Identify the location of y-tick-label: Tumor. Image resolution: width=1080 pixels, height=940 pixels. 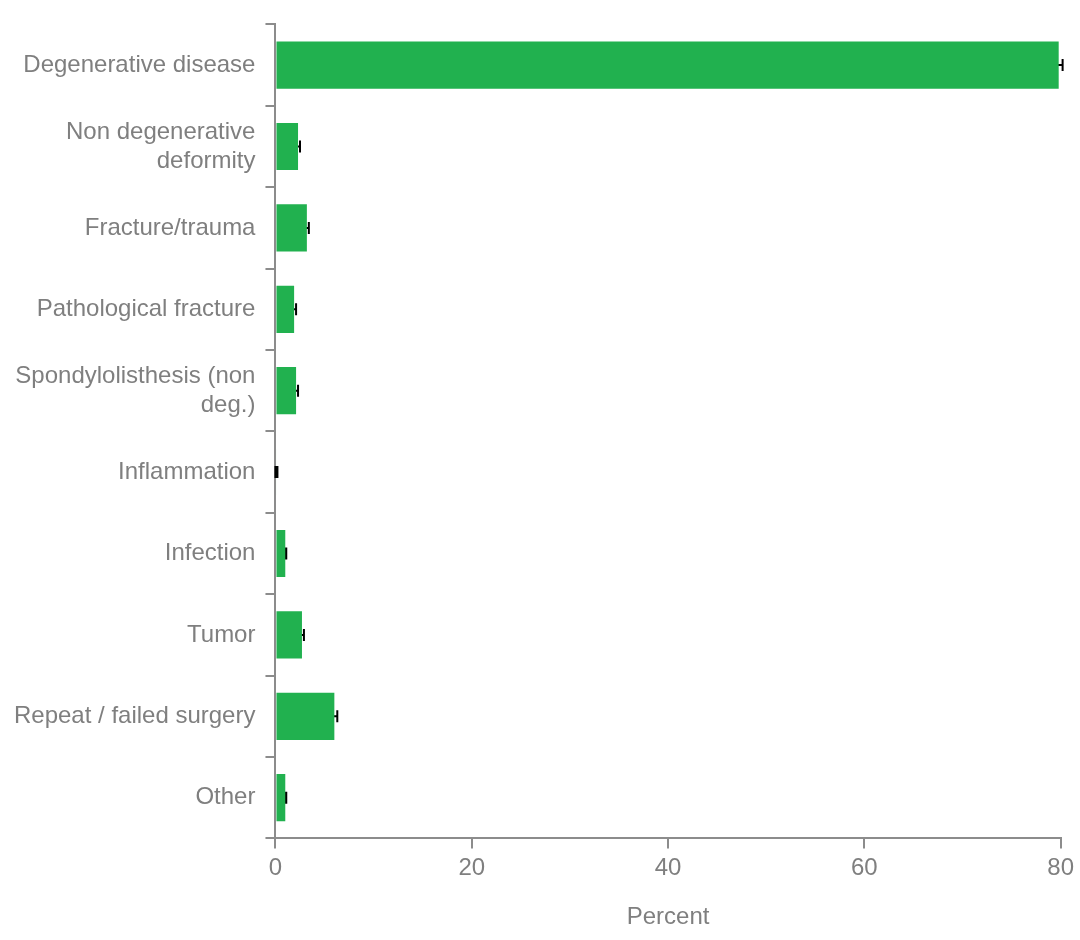
(221, 633).